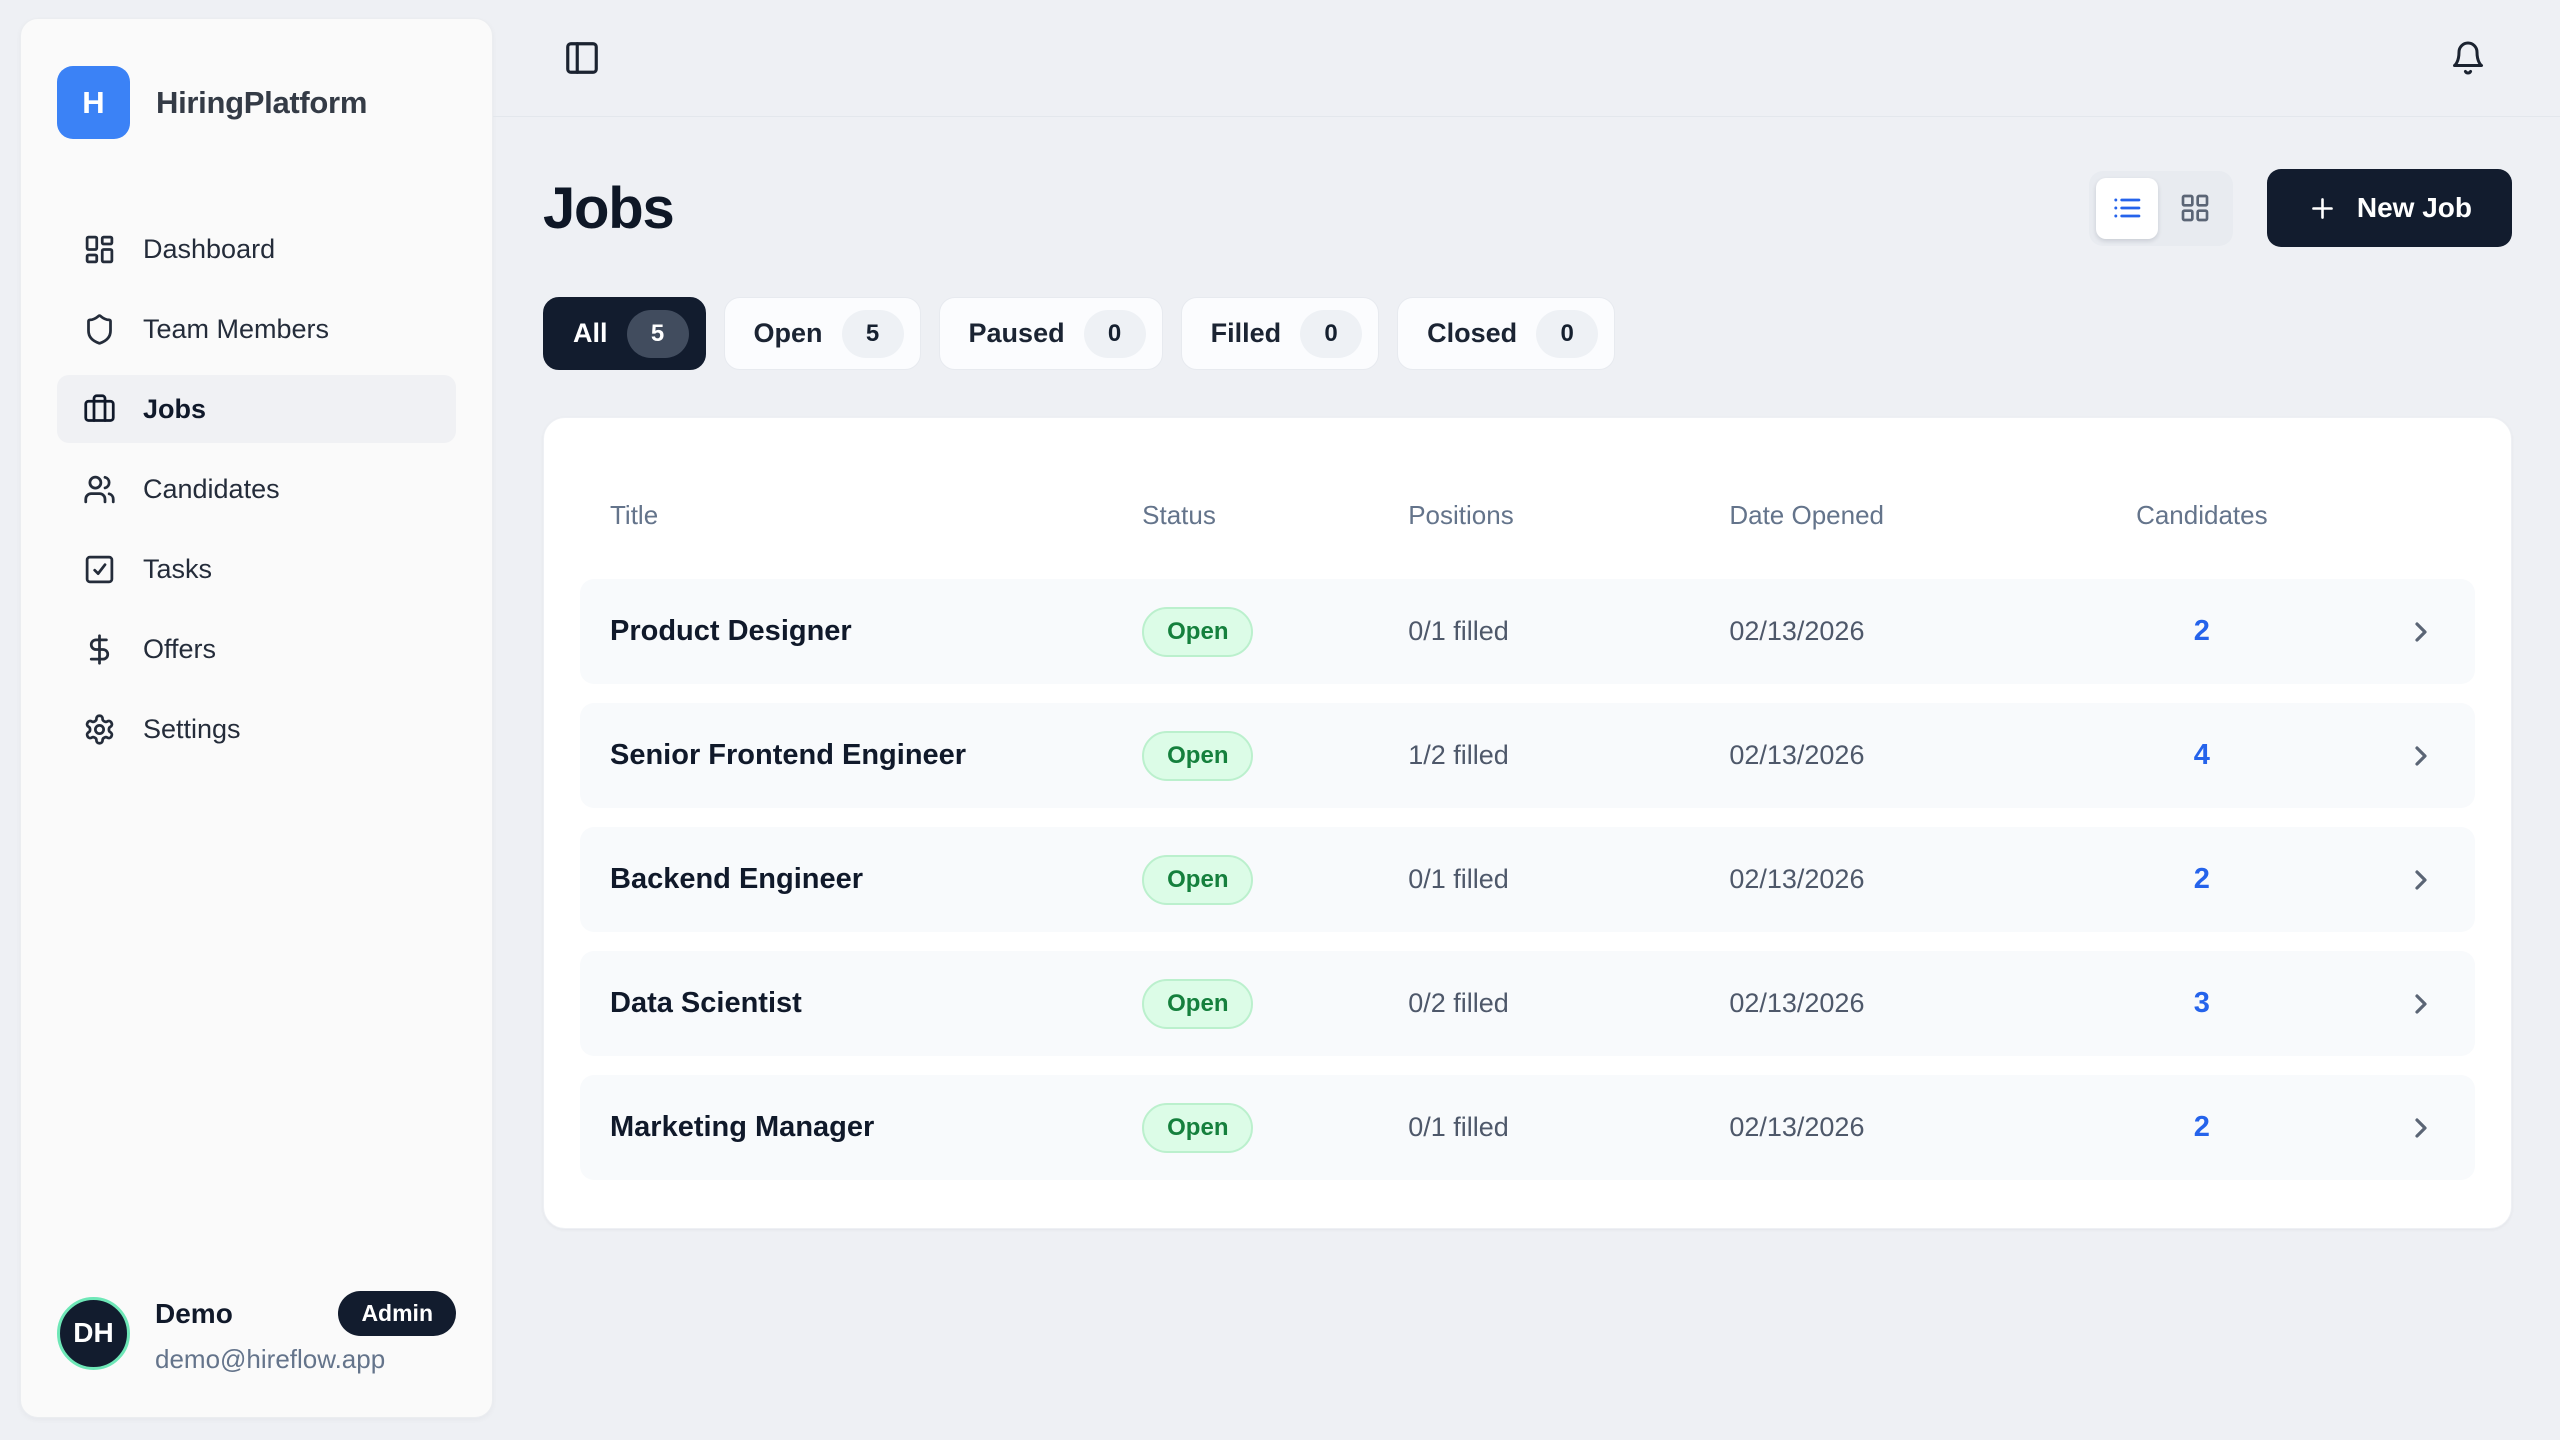  Describe the element at coordinates (211, 488) in the screenshot. I see `sidebar-item-label: Candidates` at that location.